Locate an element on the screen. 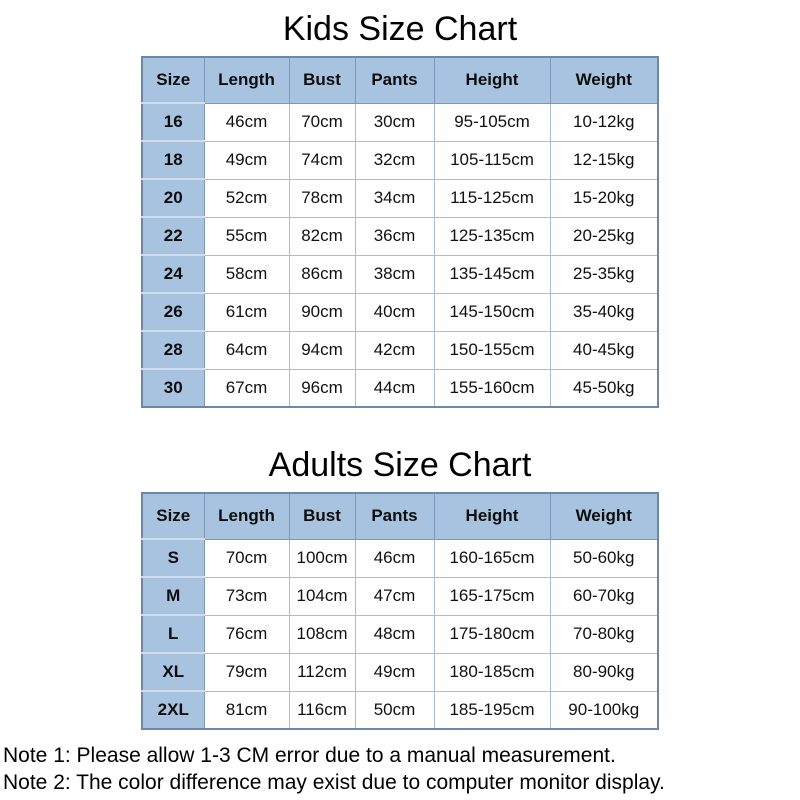 Image resolution: width=800 pixels, height=800 pixels. value-cell: 105-115cm is located at coordinates (492, 160).